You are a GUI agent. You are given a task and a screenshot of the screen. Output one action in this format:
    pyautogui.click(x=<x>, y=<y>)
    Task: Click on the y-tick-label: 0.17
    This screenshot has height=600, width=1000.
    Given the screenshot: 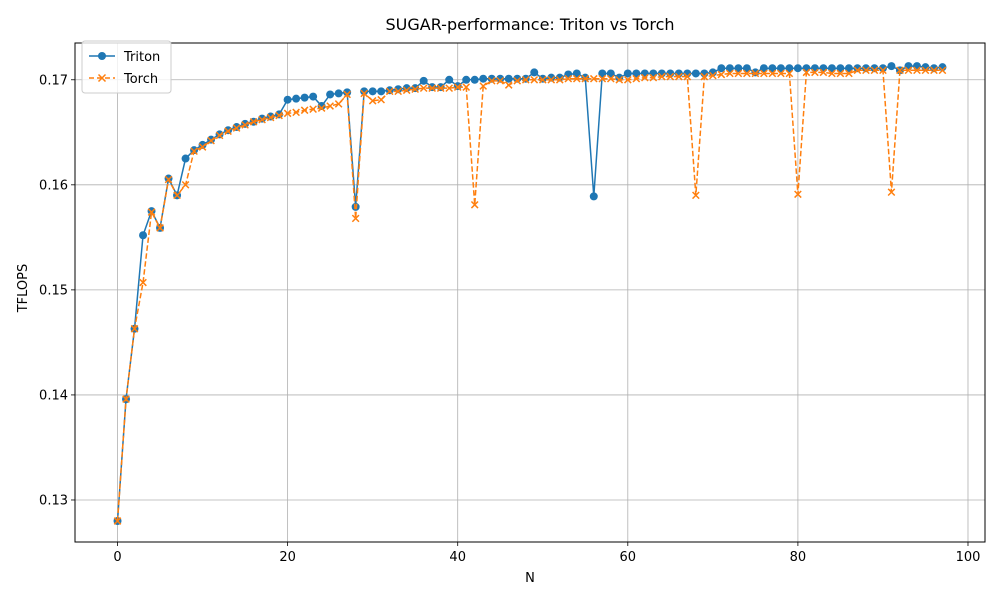 What is the action you would take?
    pyautogui.click(x=53, y=80)
    